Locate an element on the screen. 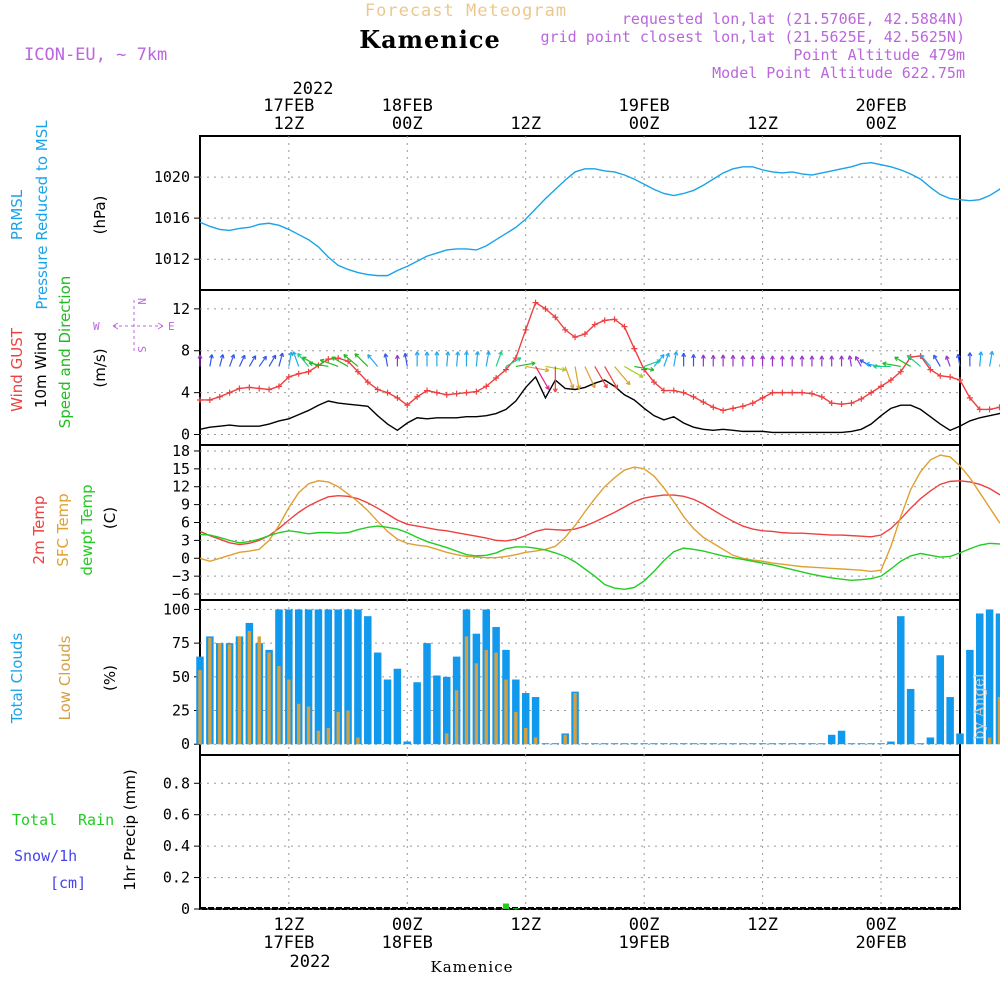 This screenshot has width=1000, height=1000. y-tick-label: 75 is located at coordinates (181, 643).